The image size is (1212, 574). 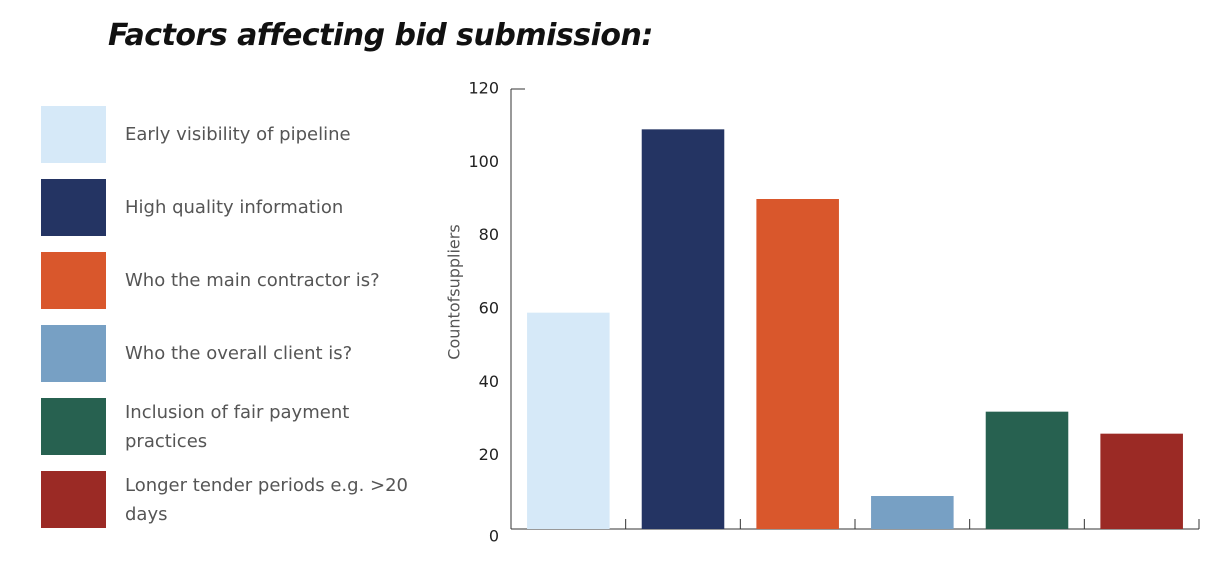 What do you see at coordinates (489, 308) in the screenshot?
I see `y-tick-label: 60` at bounding box center [489, 308].